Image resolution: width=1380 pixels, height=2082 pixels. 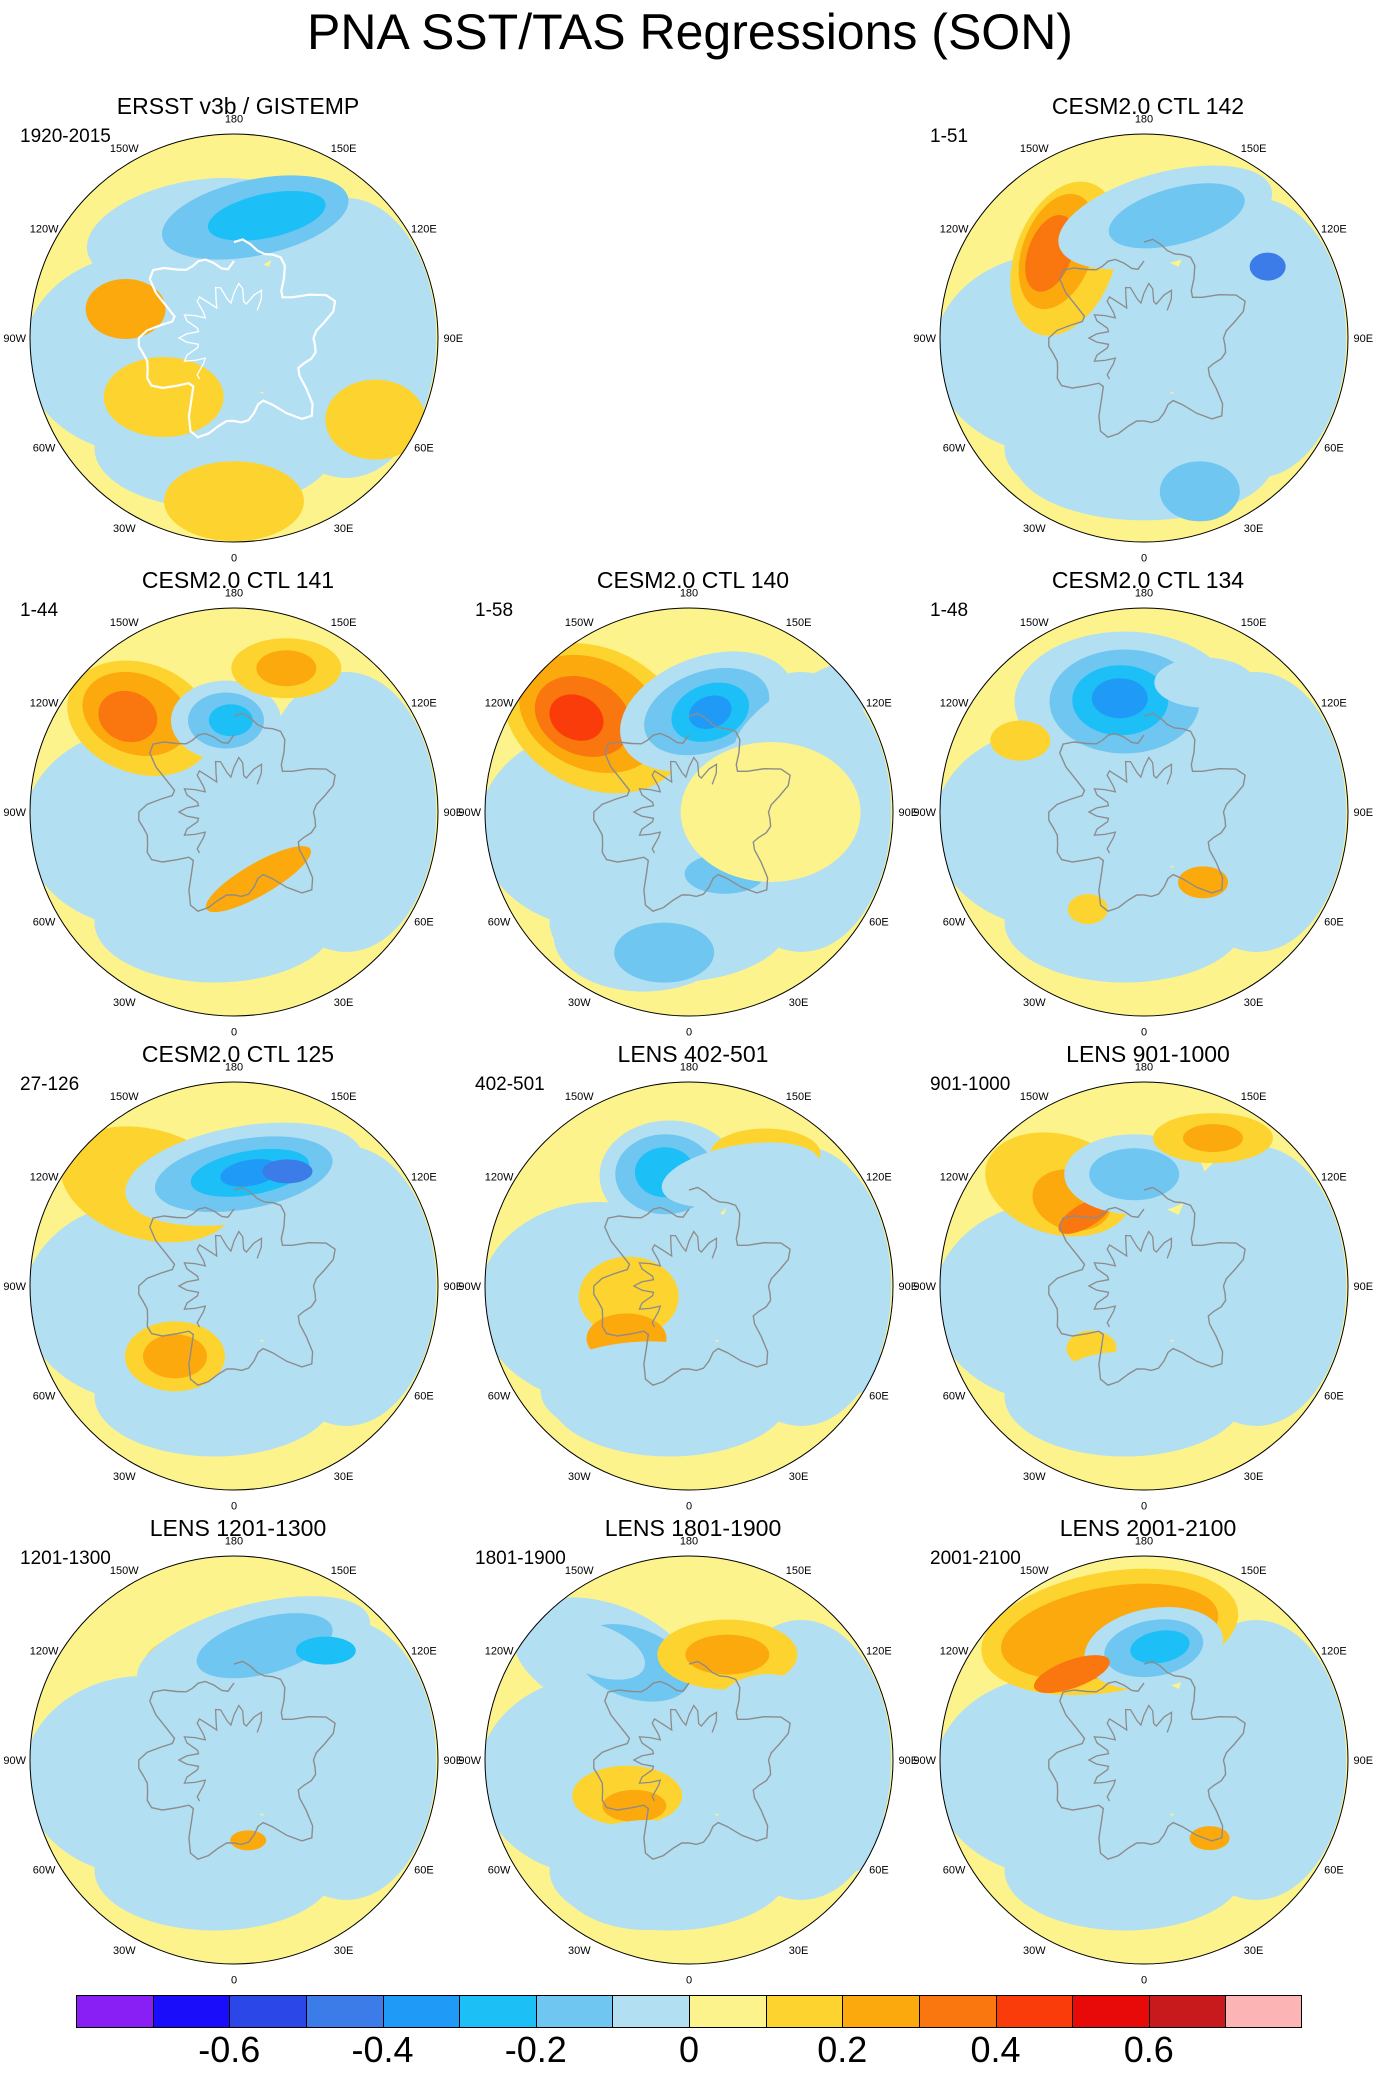 What do you see at coordinates (1148, 1054) in the screenshot?
I see `panel-title: LENS 901-1000` at bounding box center [1148, 1054].